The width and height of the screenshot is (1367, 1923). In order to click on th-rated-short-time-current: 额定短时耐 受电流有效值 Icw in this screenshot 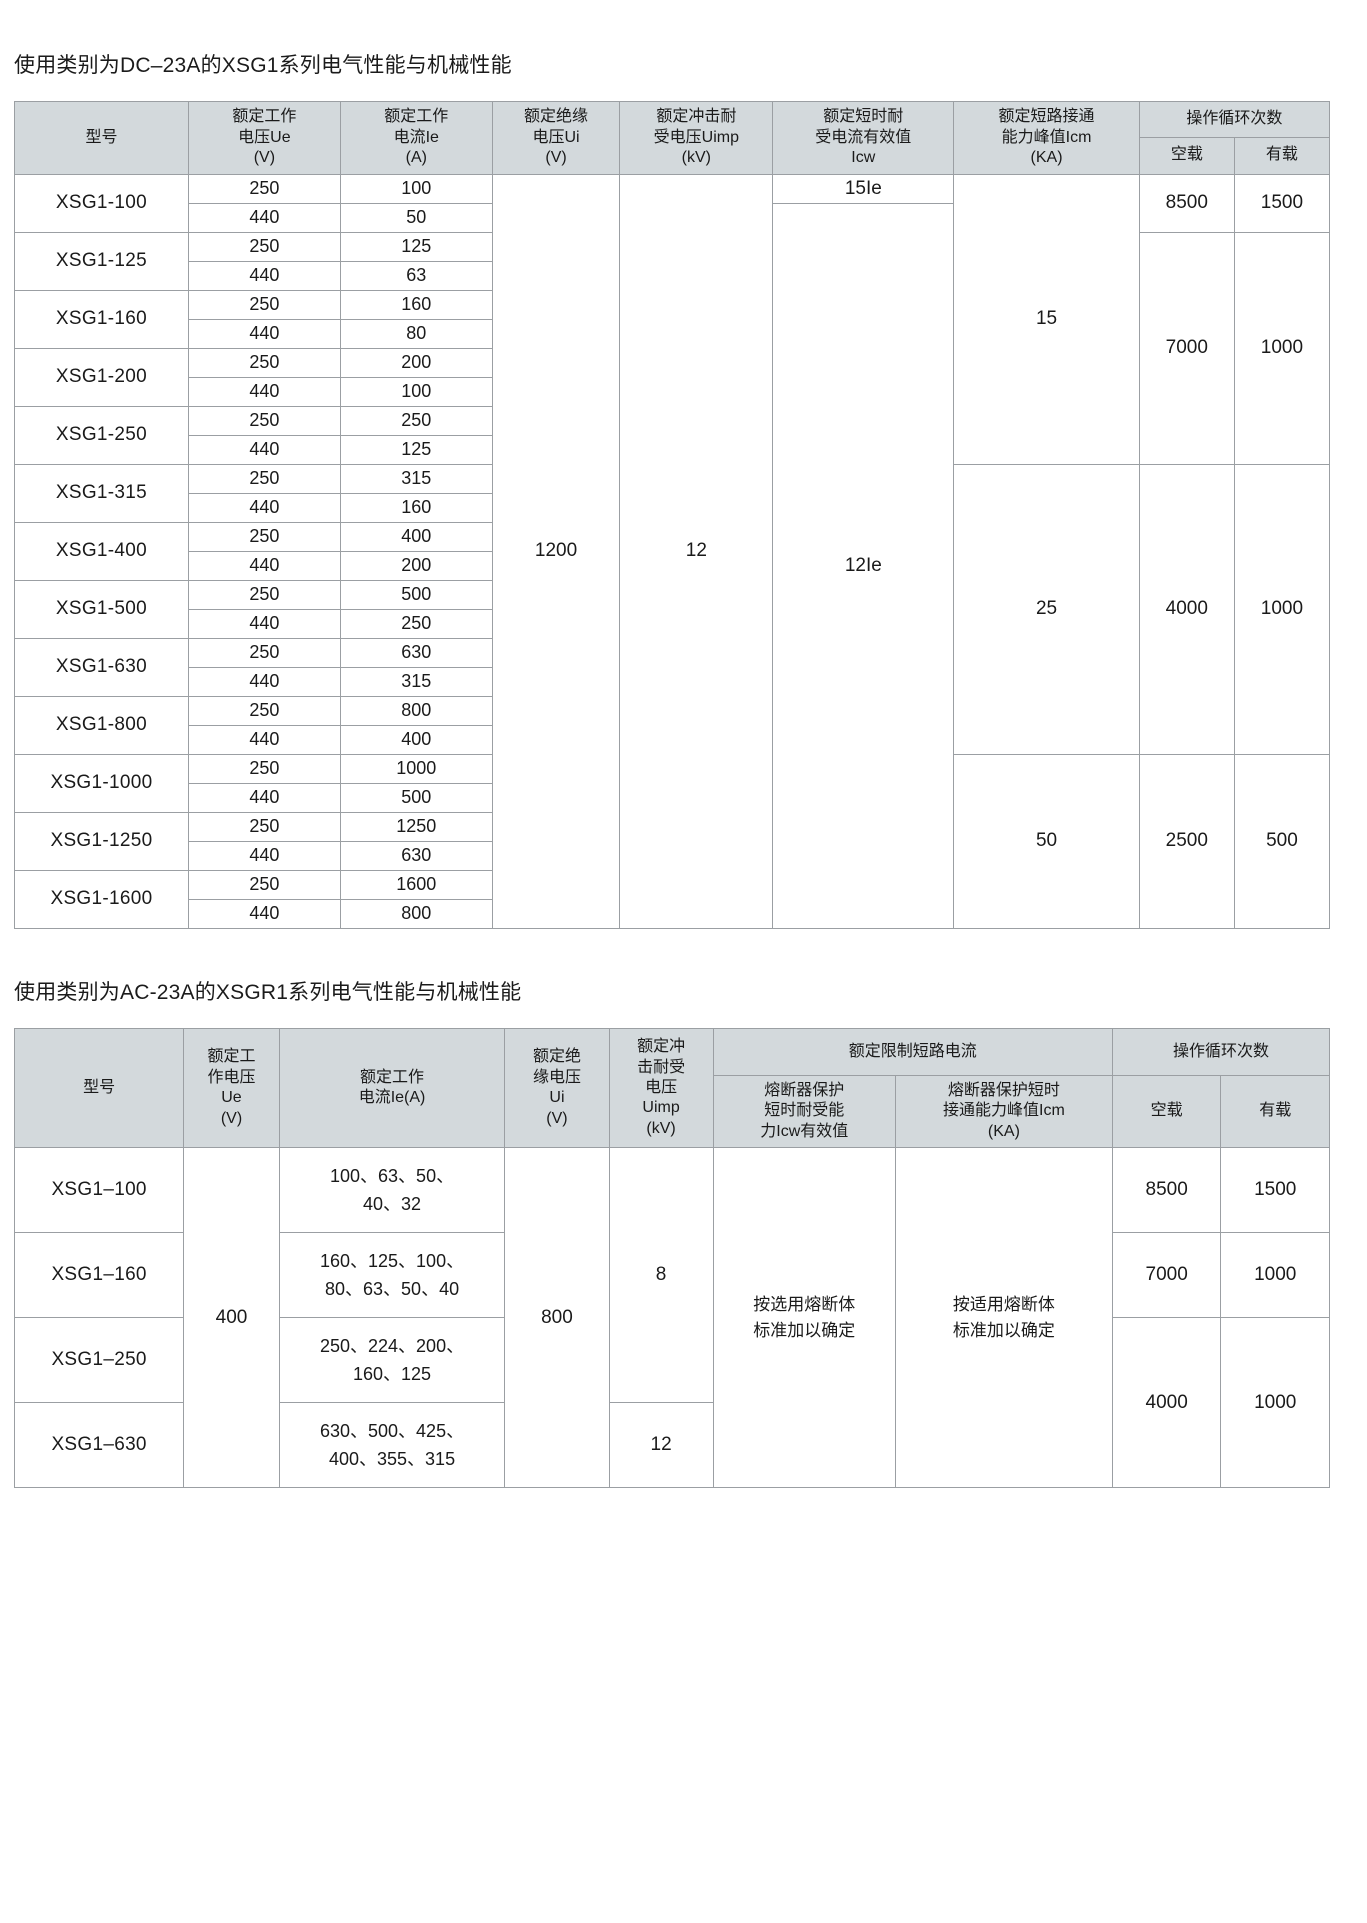, I will do `click(863, 138)`.